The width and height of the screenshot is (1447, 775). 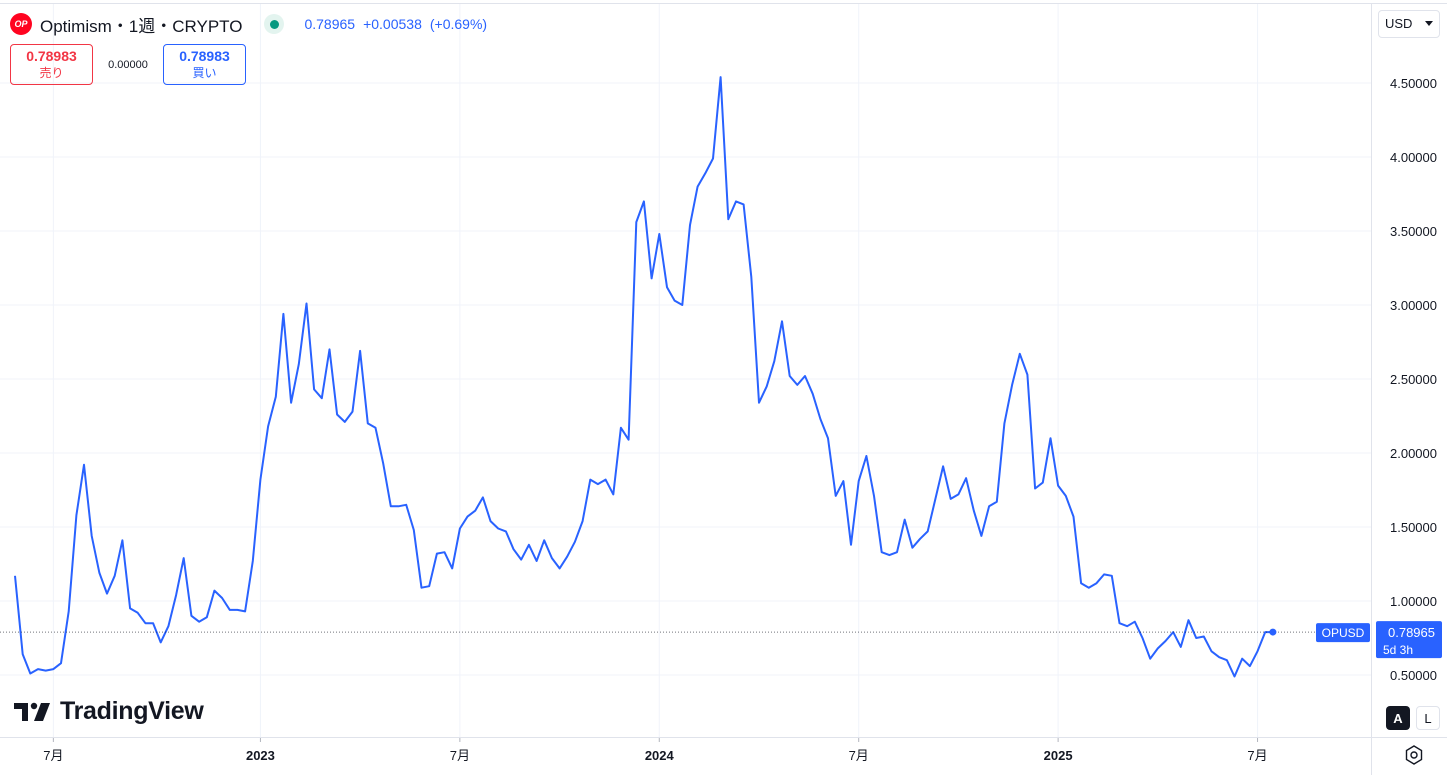 I want to click on log-scale-button: L, so click(x=1428, y=718).